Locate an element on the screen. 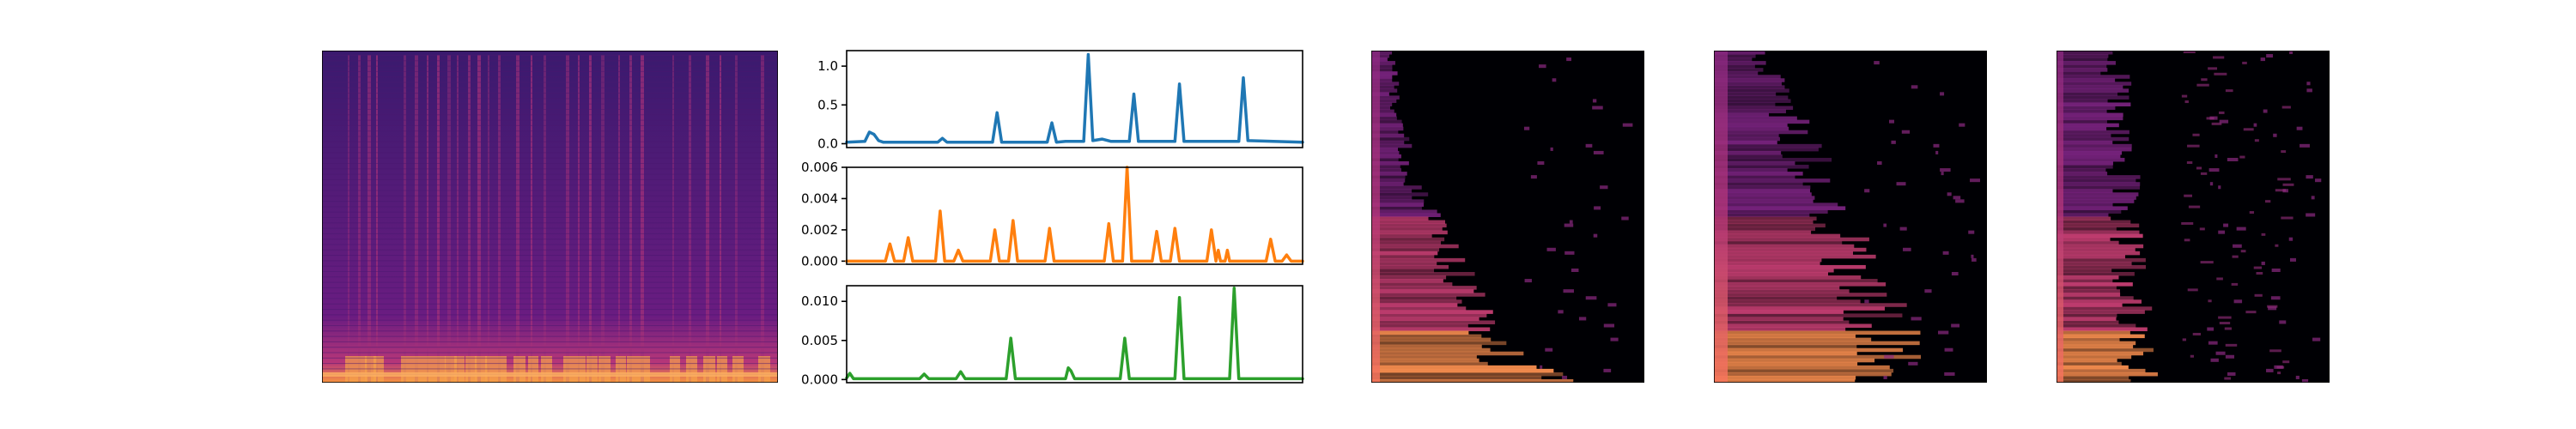 The image size is (2576, 429). y-tick-label: 0.5 is located at coordinates (828, 104).